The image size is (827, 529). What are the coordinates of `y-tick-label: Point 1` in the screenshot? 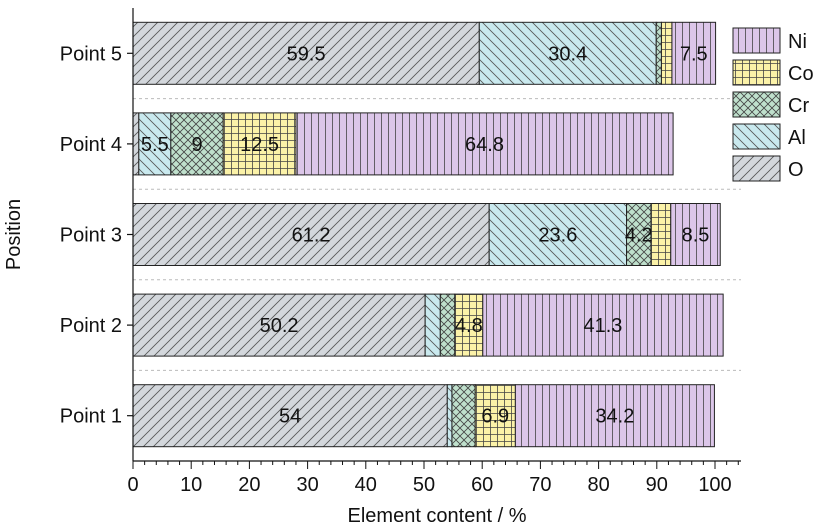 It's located at (91, 417).